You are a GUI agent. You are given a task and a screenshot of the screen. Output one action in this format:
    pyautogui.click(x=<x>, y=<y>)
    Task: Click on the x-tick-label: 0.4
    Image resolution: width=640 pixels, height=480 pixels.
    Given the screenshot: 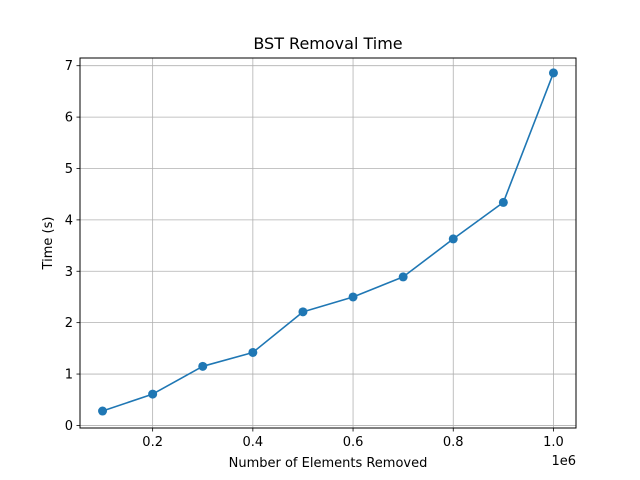 What is the action you would take?
    pyautogui.click(x=253, y=442)
    